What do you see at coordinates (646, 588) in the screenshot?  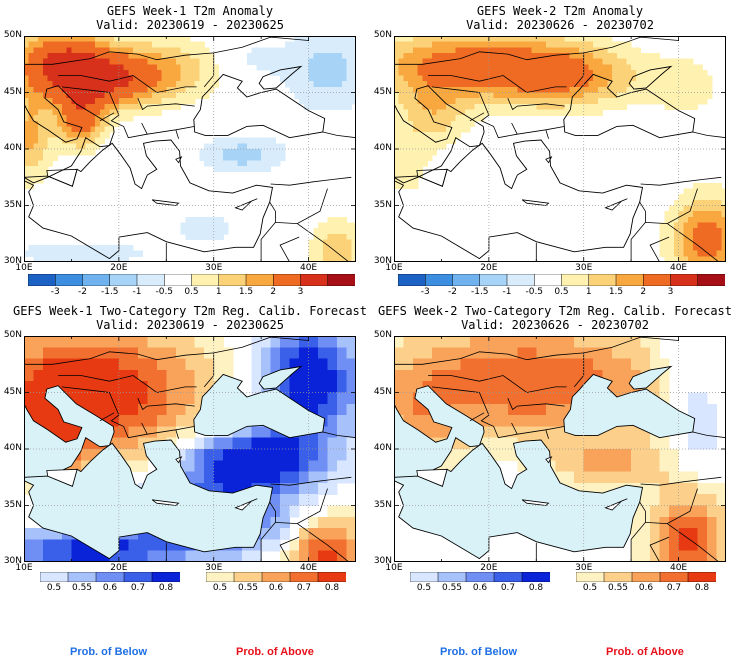 I see `above2-label: 0.6` at bounding box center [646, 588].